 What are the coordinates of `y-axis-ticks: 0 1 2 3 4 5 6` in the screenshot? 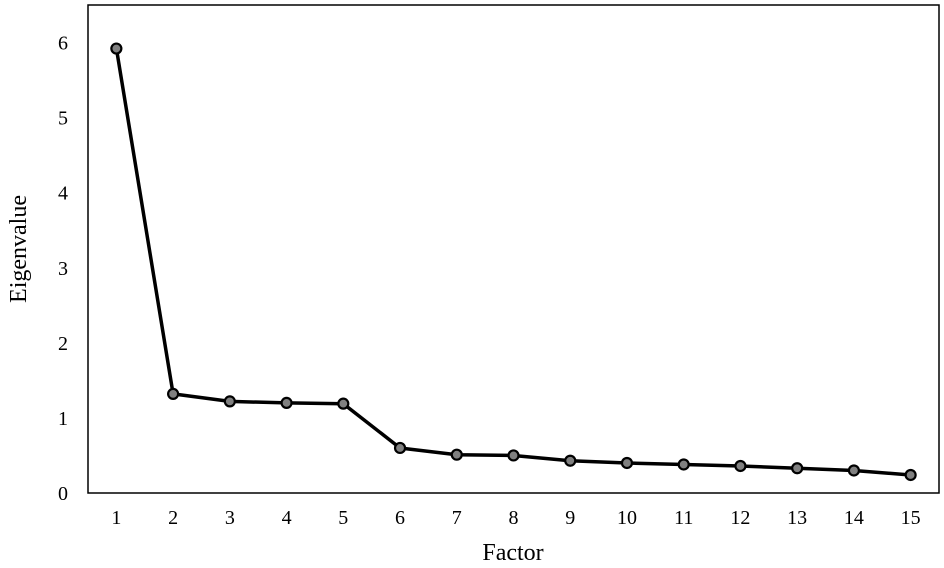 It's located at (63, 269).